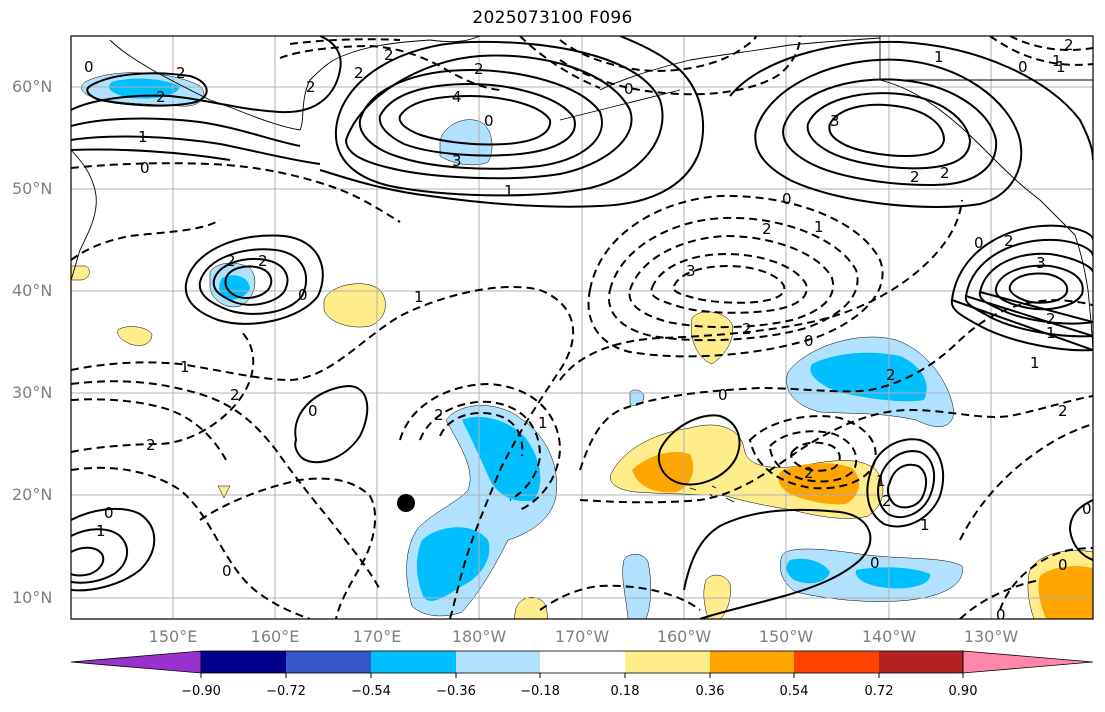 The width and height of the screenshot is (1105, 712). I want to click on colorbar-tick-label: 0.36, so click(710, 691).